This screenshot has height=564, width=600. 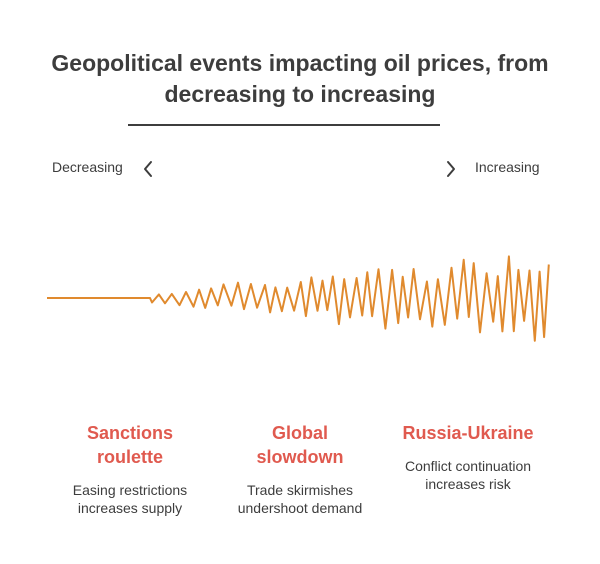 What do you see at coordinates (468, 475) in the screenshot?
I see `event-desc-russia-ukraine: Conflict continuation increases risk` at bounding box center [468, 475].